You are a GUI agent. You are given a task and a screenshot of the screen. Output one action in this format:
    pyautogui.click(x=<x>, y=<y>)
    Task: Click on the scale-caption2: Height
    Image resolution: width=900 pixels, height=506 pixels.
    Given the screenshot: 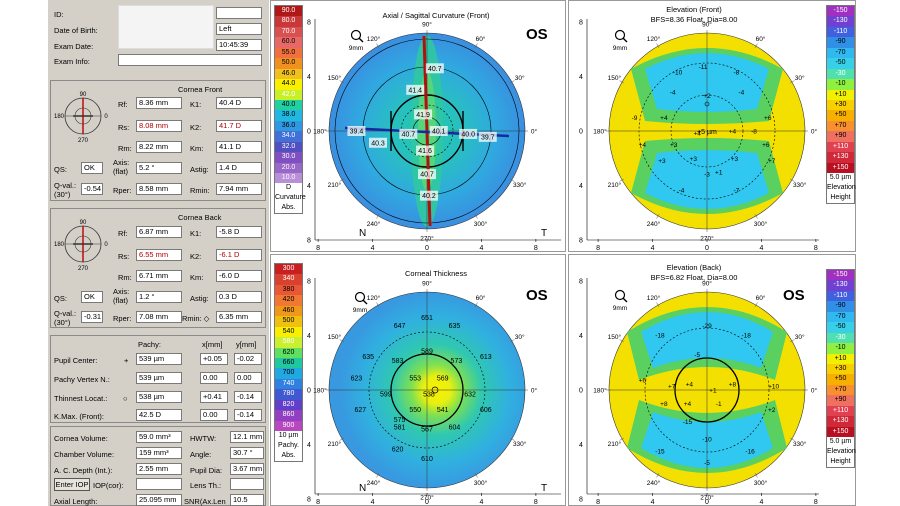 What is the action you would take?
    pyautogui.click(x=840, y=197)
    